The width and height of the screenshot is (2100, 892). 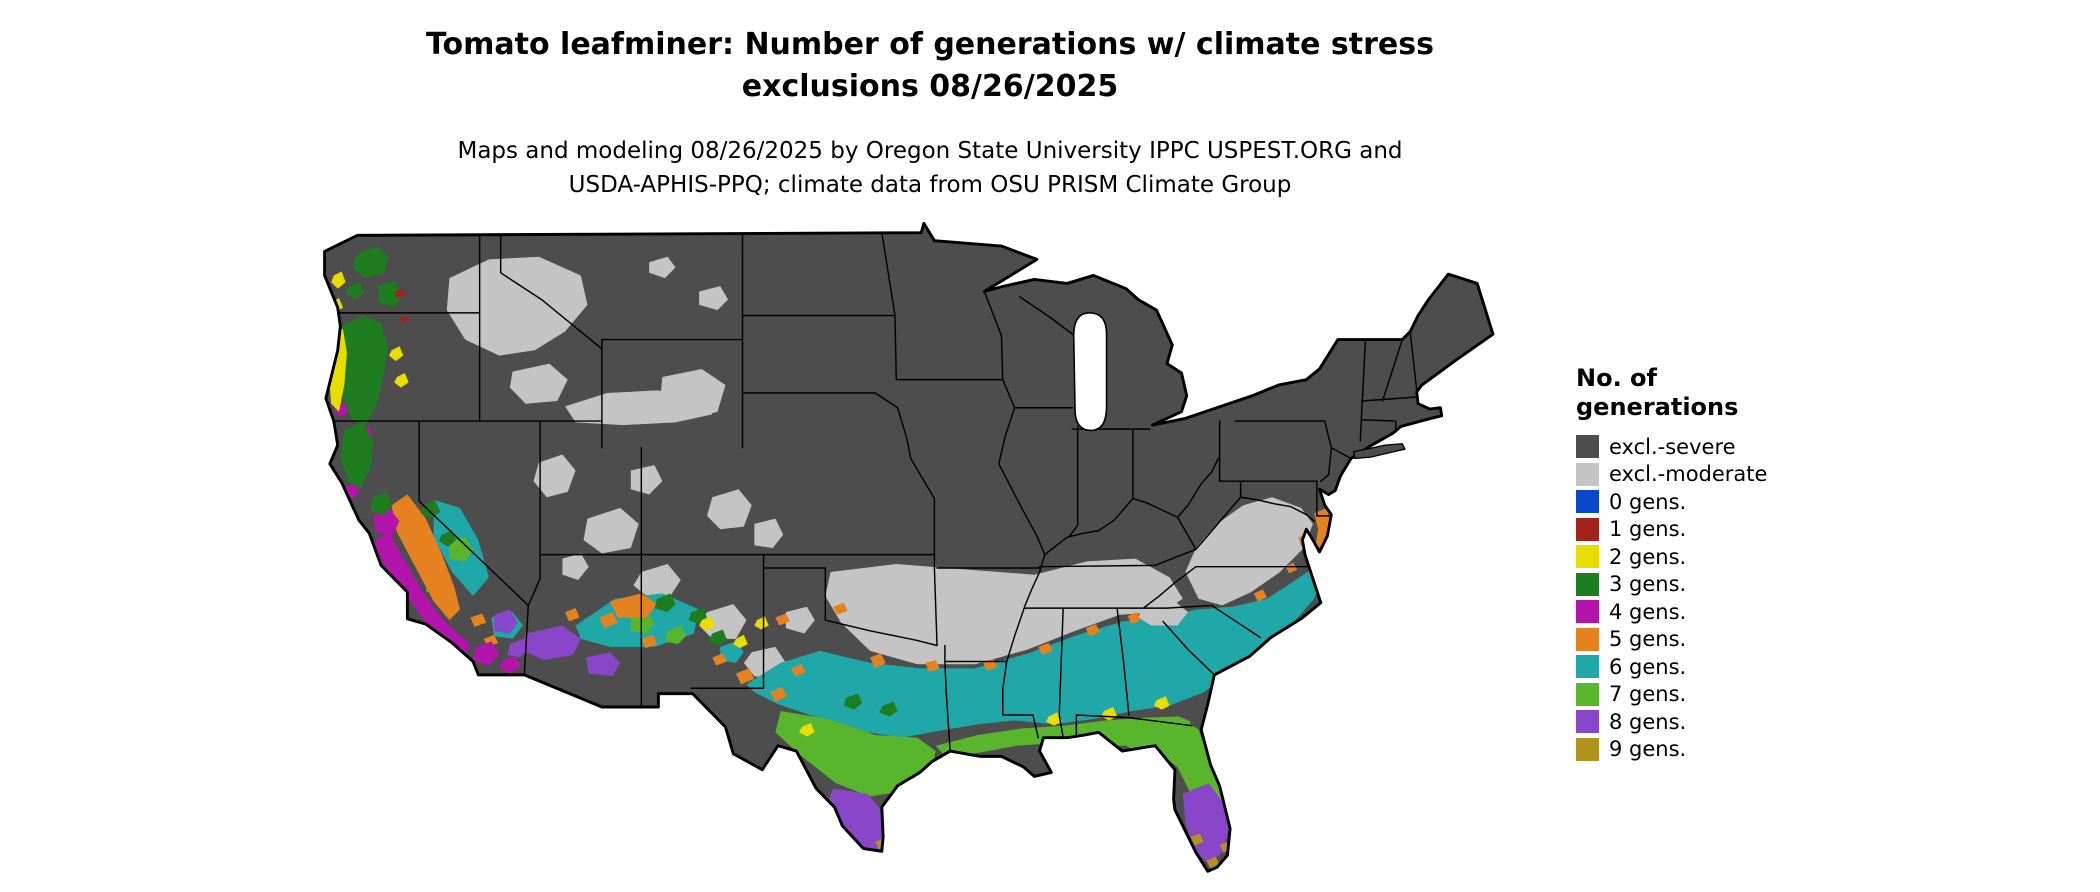 What do you see at coordinates (1616, 378) in the screenshot?
I see `legend-title-line1: No. of` at bounding box center [1616, 378].